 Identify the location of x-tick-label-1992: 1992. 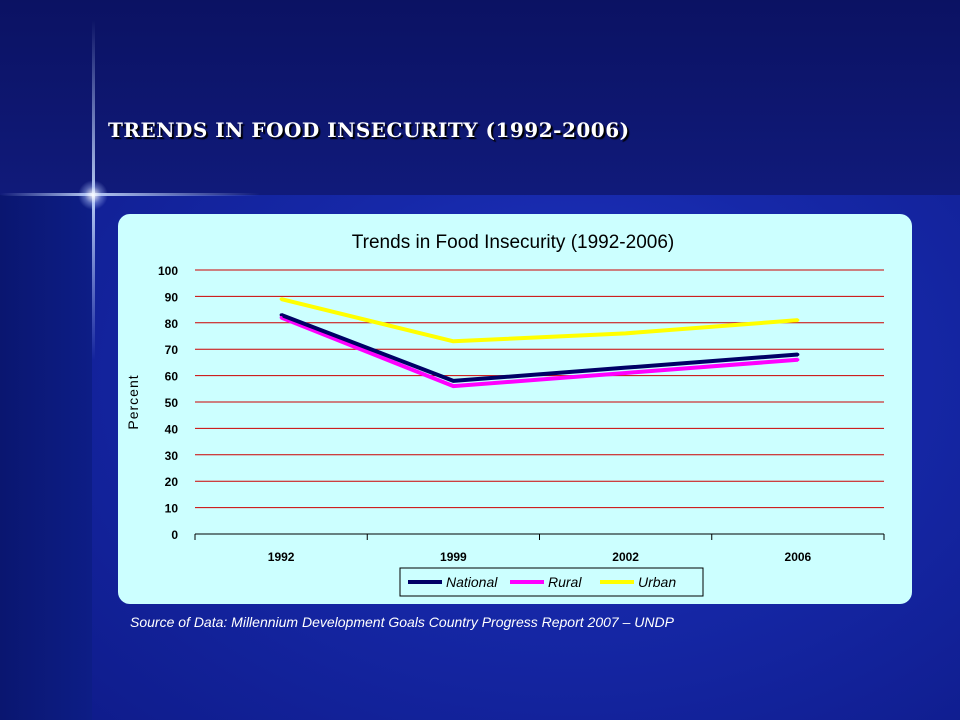
(281, 557).